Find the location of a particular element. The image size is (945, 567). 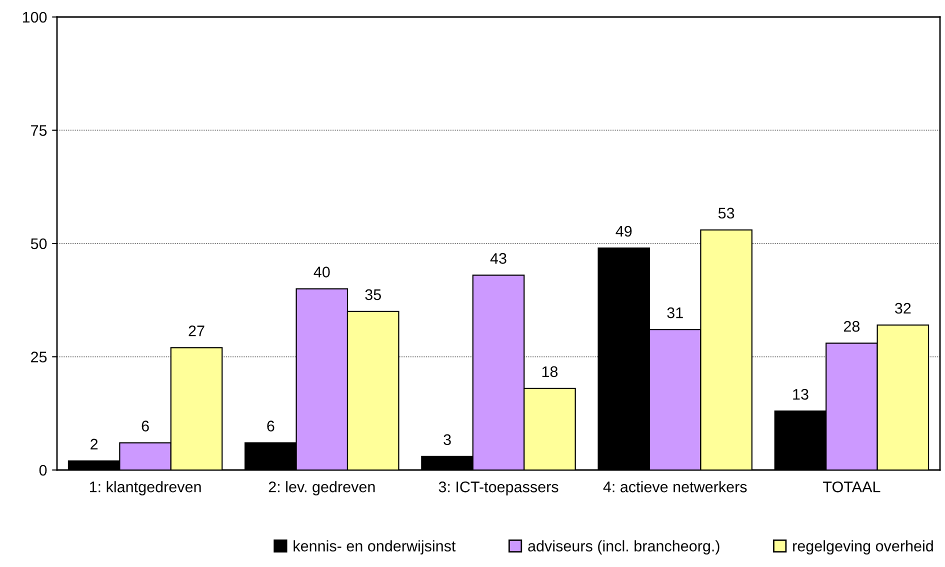

data-label: 3 is located at coordinates (447, 440).